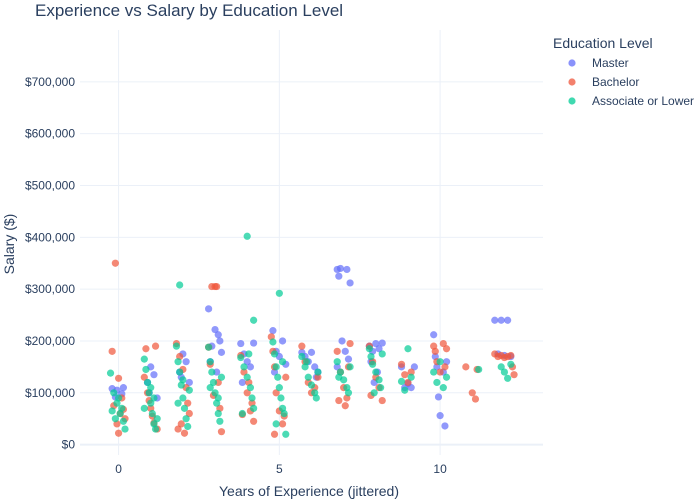 Image resolution: width=700 pixels, height=500 pixels. What do you see at coordinates (572, 63) in the screenshot?
I see `legend-marker` at bounding box center [572, 63].